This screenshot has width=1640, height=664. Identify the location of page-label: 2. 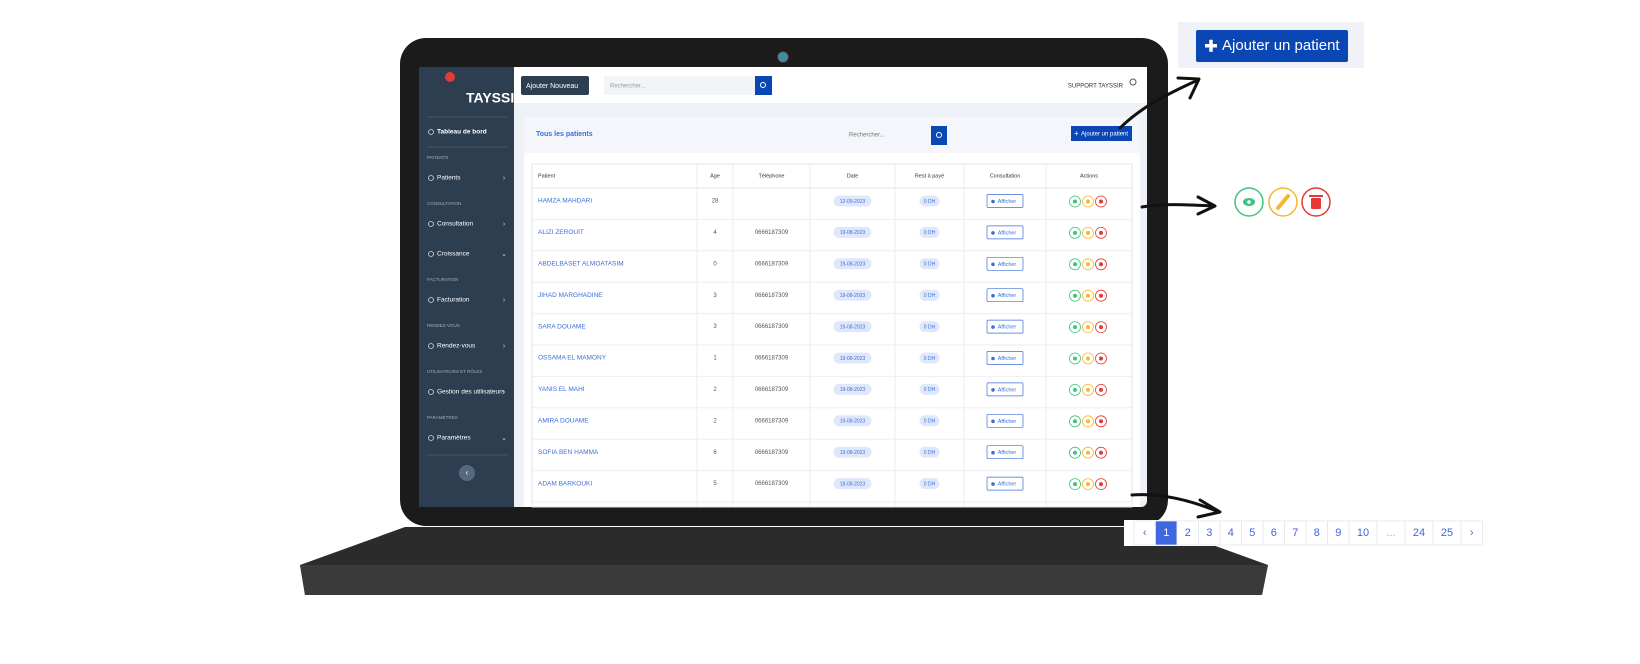
(1188, 533).